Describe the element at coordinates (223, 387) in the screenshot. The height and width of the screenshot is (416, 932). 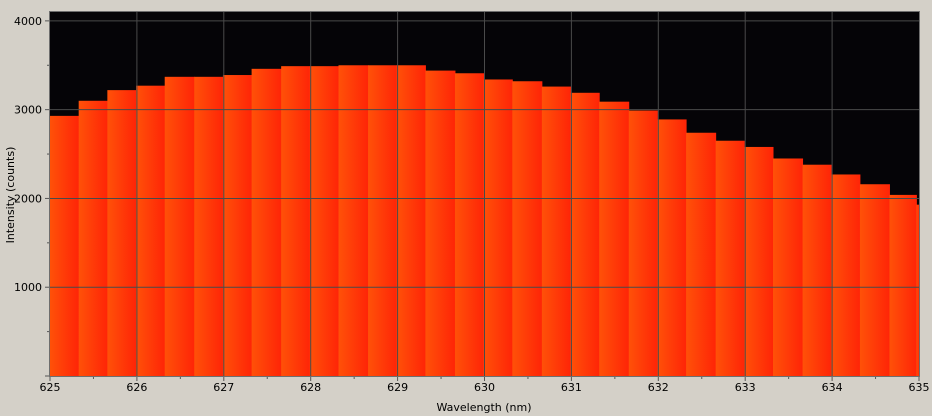
I see `x-tick-label: 627` at that location.